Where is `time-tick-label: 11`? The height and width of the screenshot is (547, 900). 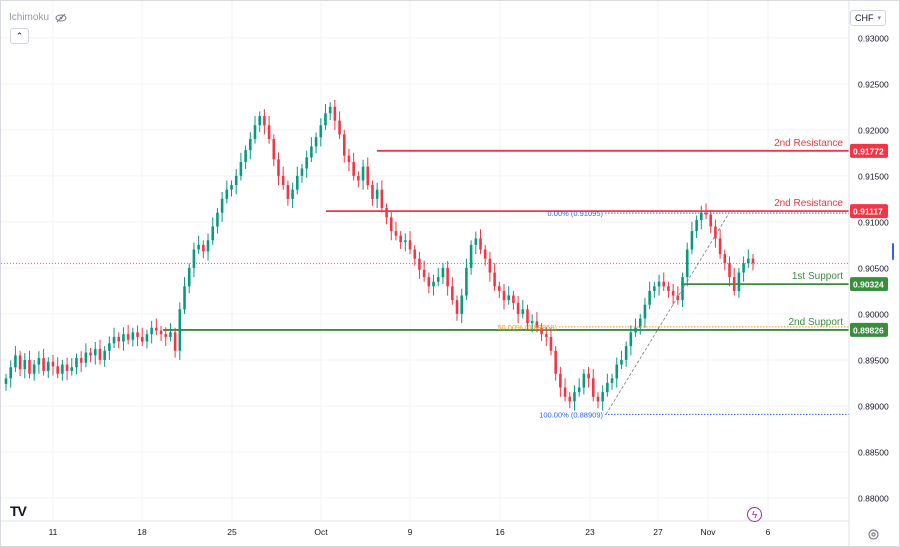 time-tick-label: 11 is located at coordinates (53, 532).